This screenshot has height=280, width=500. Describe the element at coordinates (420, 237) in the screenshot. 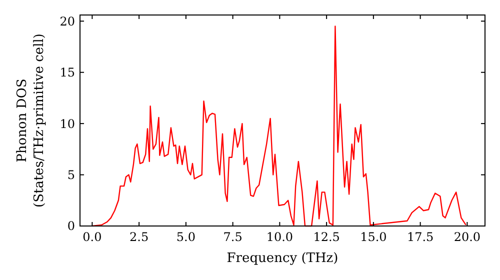

I see `x-tick-label: 17.5` at that location.